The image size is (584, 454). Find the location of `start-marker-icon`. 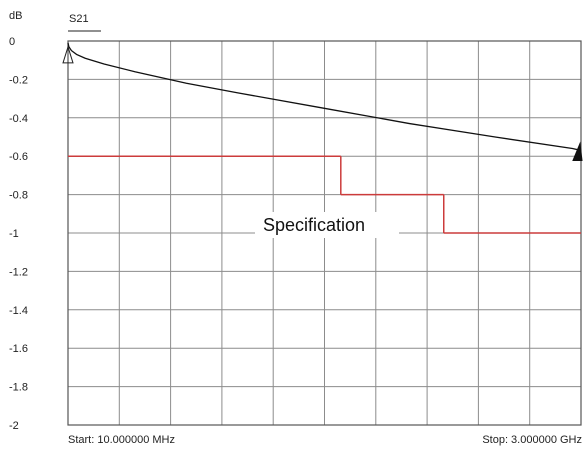

start-marker-icon is located at coordinates (68, 54).